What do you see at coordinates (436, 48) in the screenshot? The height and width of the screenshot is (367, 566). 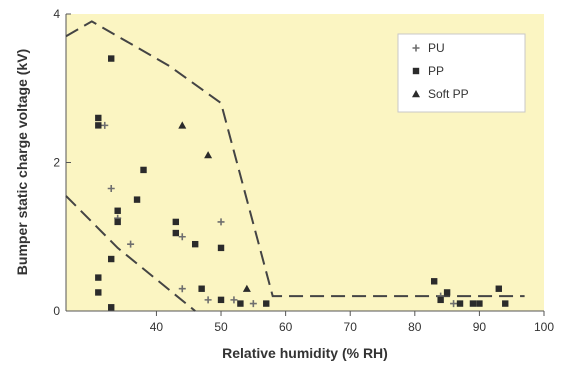 I see `legend-label-pu: PU` at bounding box center [436, 48].